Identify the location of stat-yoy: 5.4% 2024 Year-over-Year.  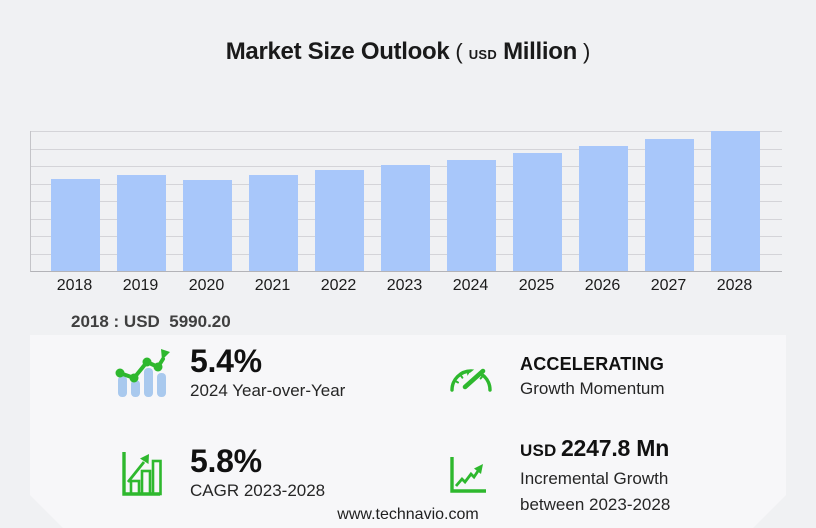
(228, 374).